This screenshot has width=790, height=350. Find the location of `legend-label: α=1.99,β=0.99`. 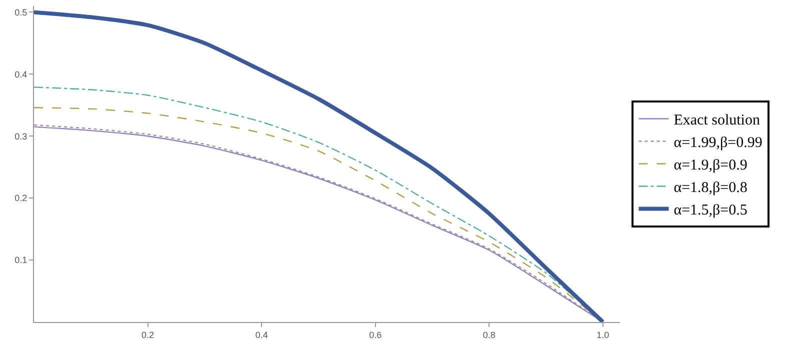

legend-label: α=1.99,β=0.99 is located at coordinates (718, 143).